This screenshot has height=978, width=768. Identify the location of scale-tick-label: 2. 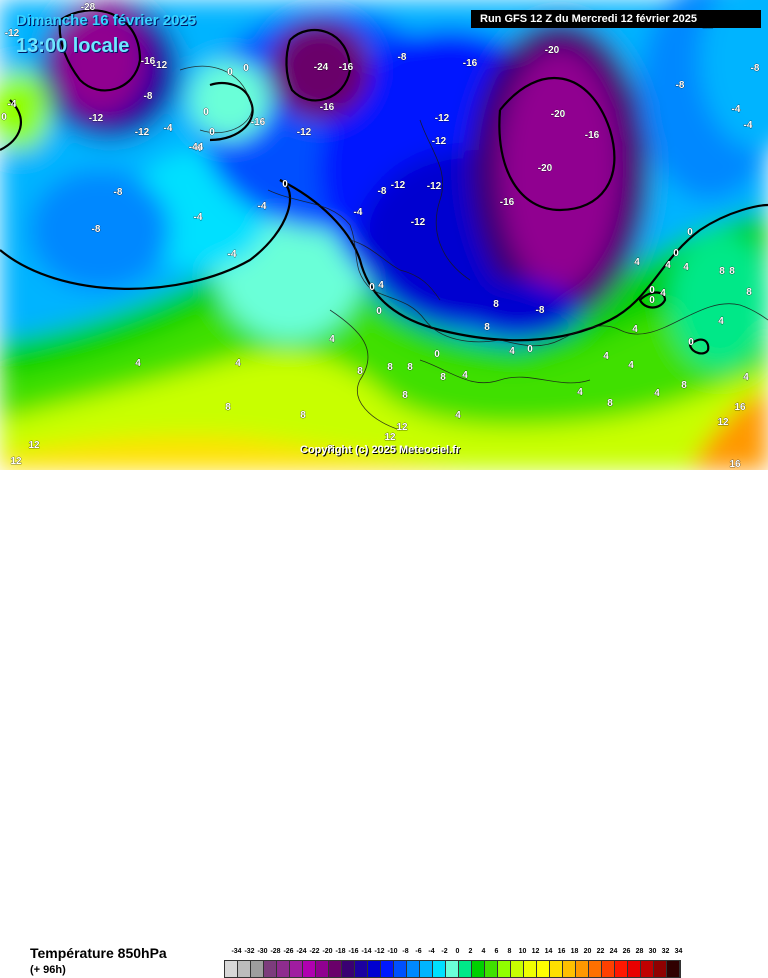
(470, 951).